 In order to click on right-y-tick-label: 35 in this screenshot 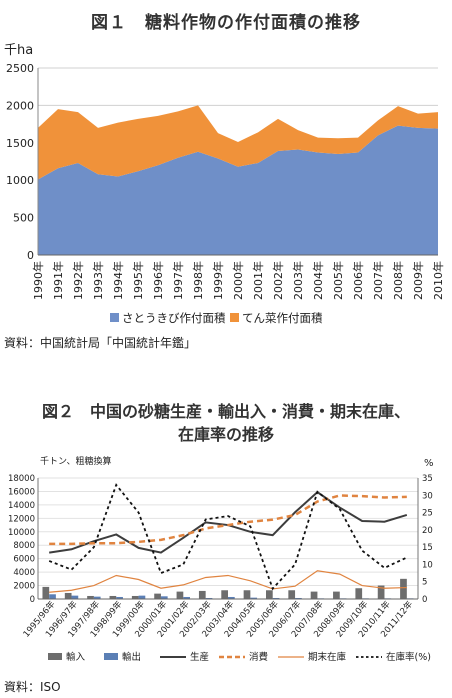, I will do `click(427, 479)`.